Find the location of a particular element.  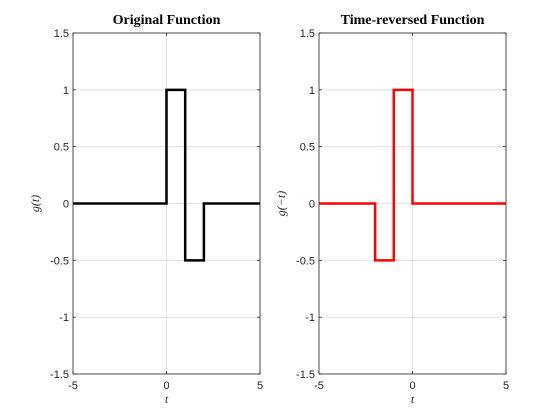

y-axis-label: g(−t) is located at coordinates (281, 203).